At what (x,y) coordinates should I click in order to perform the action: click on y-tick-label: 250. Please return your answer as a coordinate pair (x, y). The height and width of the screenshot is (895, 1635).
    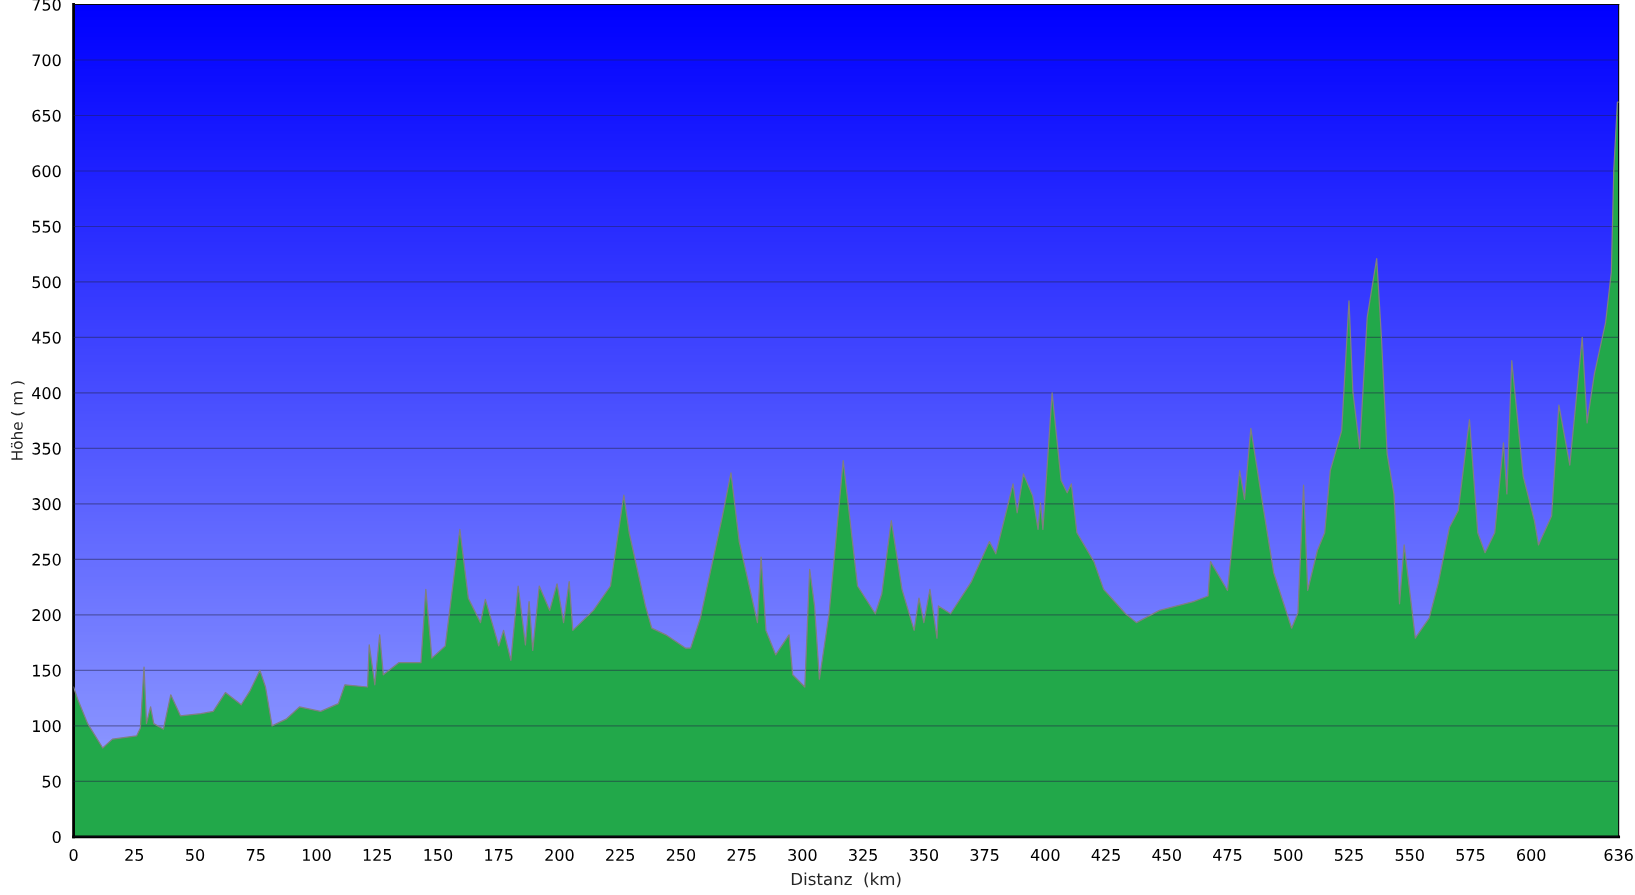
    Looking at the image, I should click on (46, 559).